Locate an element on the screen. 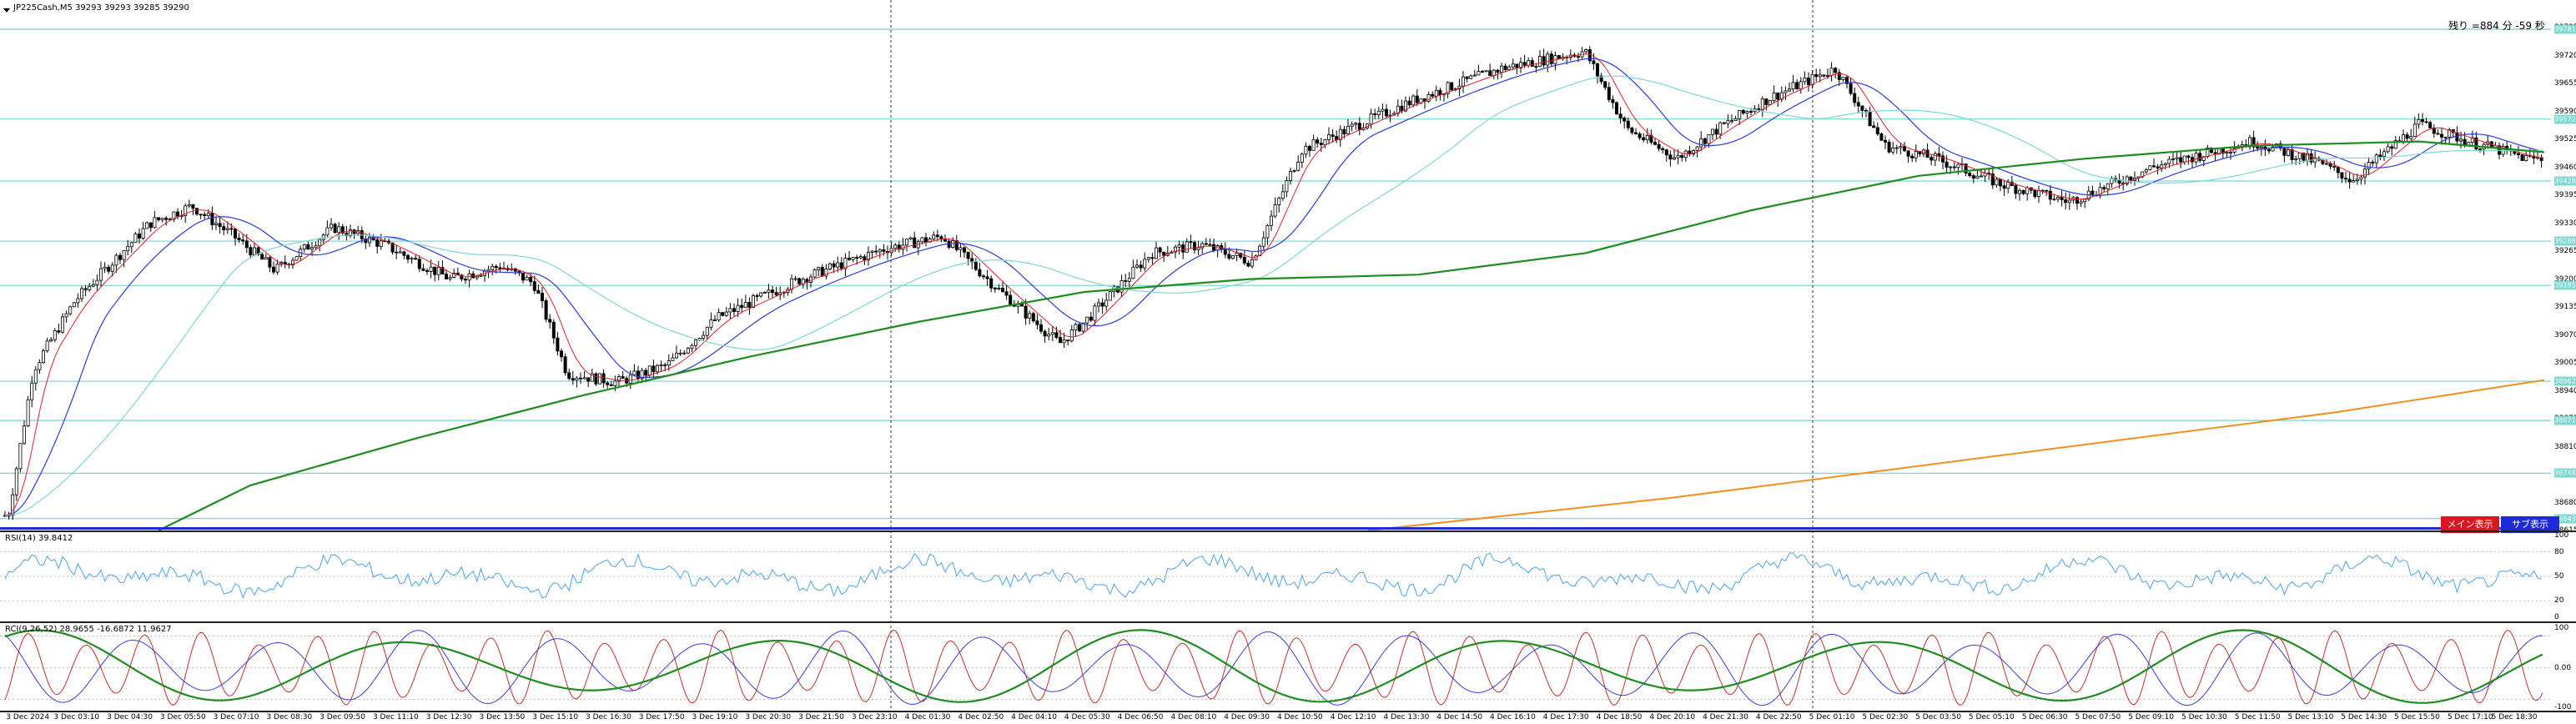 The image size is (2576, 724). hline-price-tag: 38871 is located at coordinates (2565, 420).